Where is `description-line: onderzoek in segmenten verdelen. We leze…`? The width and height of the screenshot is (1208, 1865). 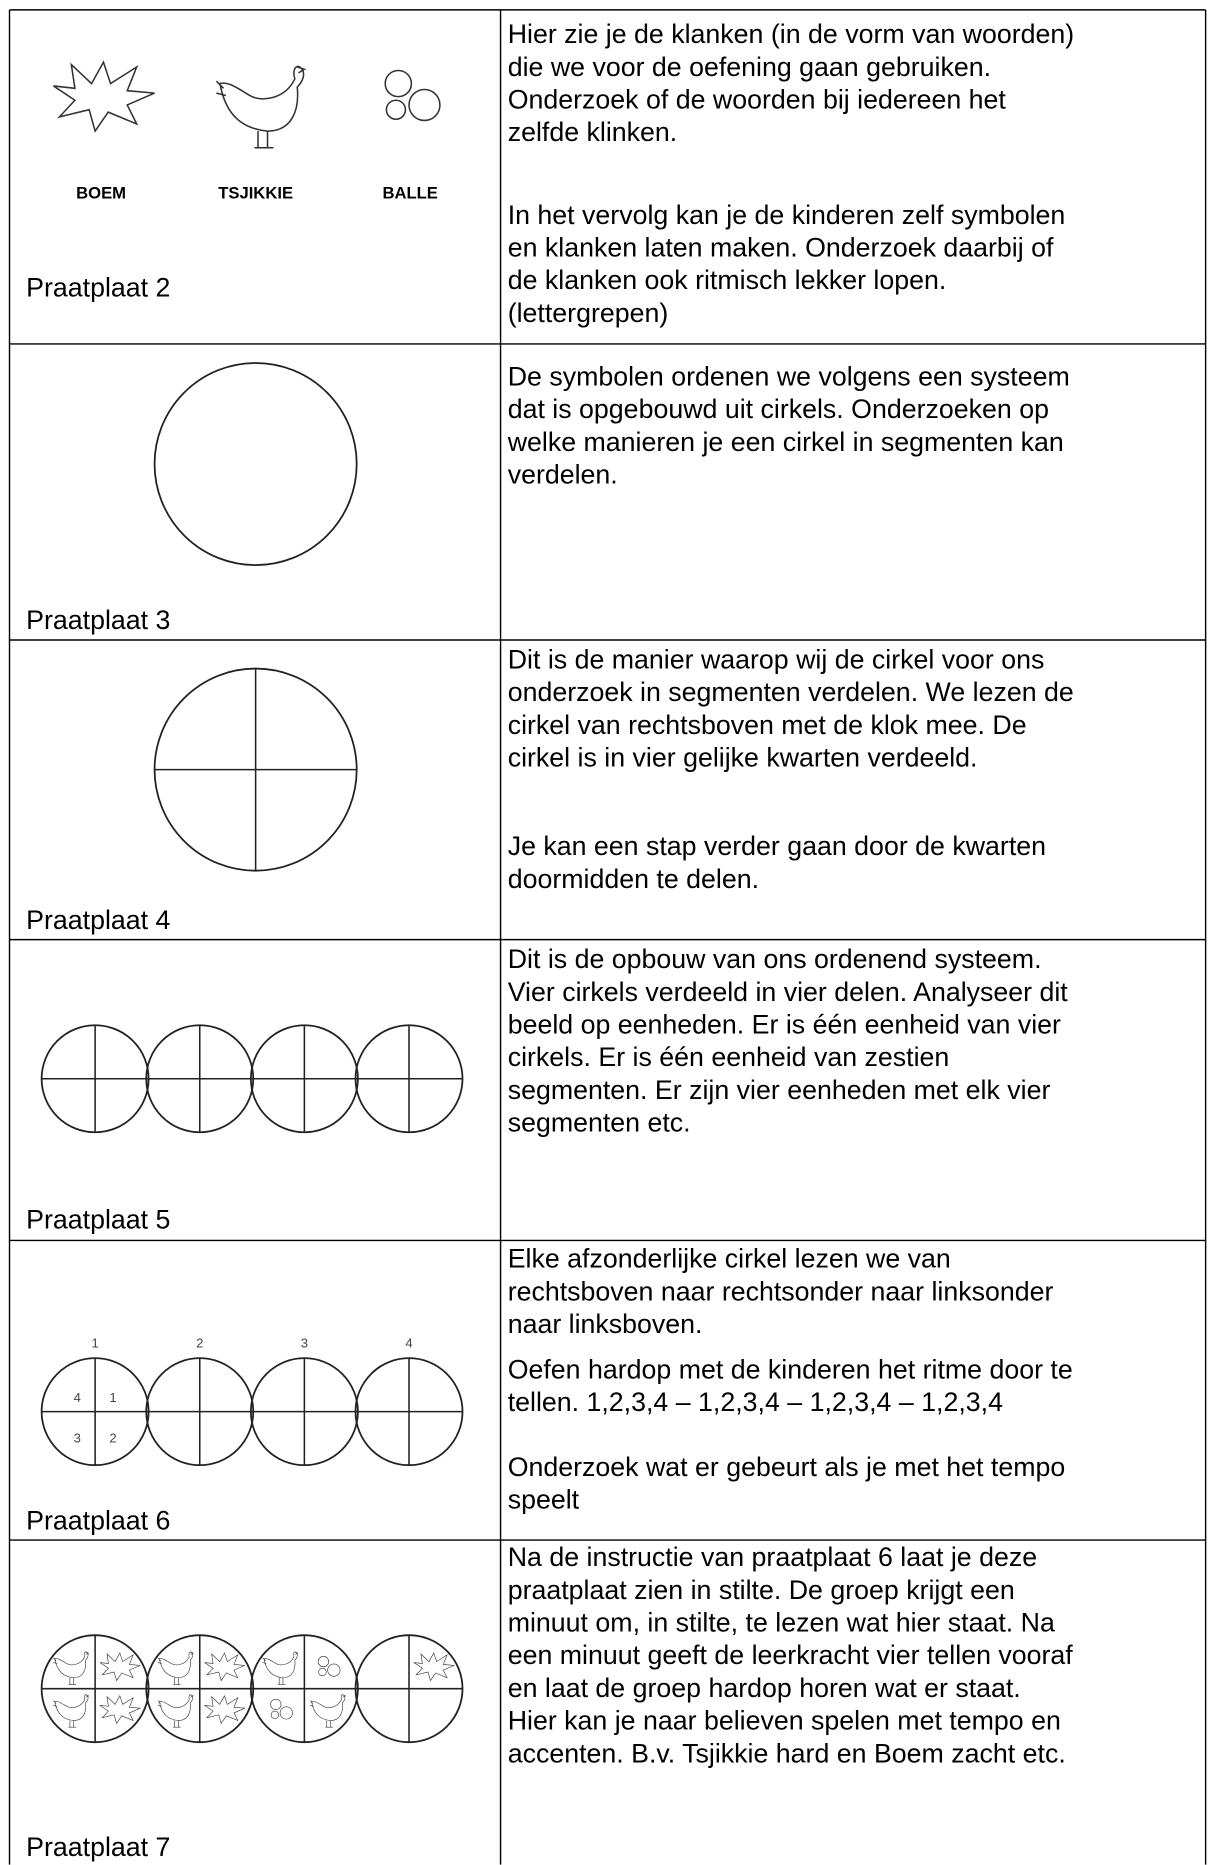
description-line: onderzoek in segmenten verdelen. We leze… is located at coordinates (791, 692).